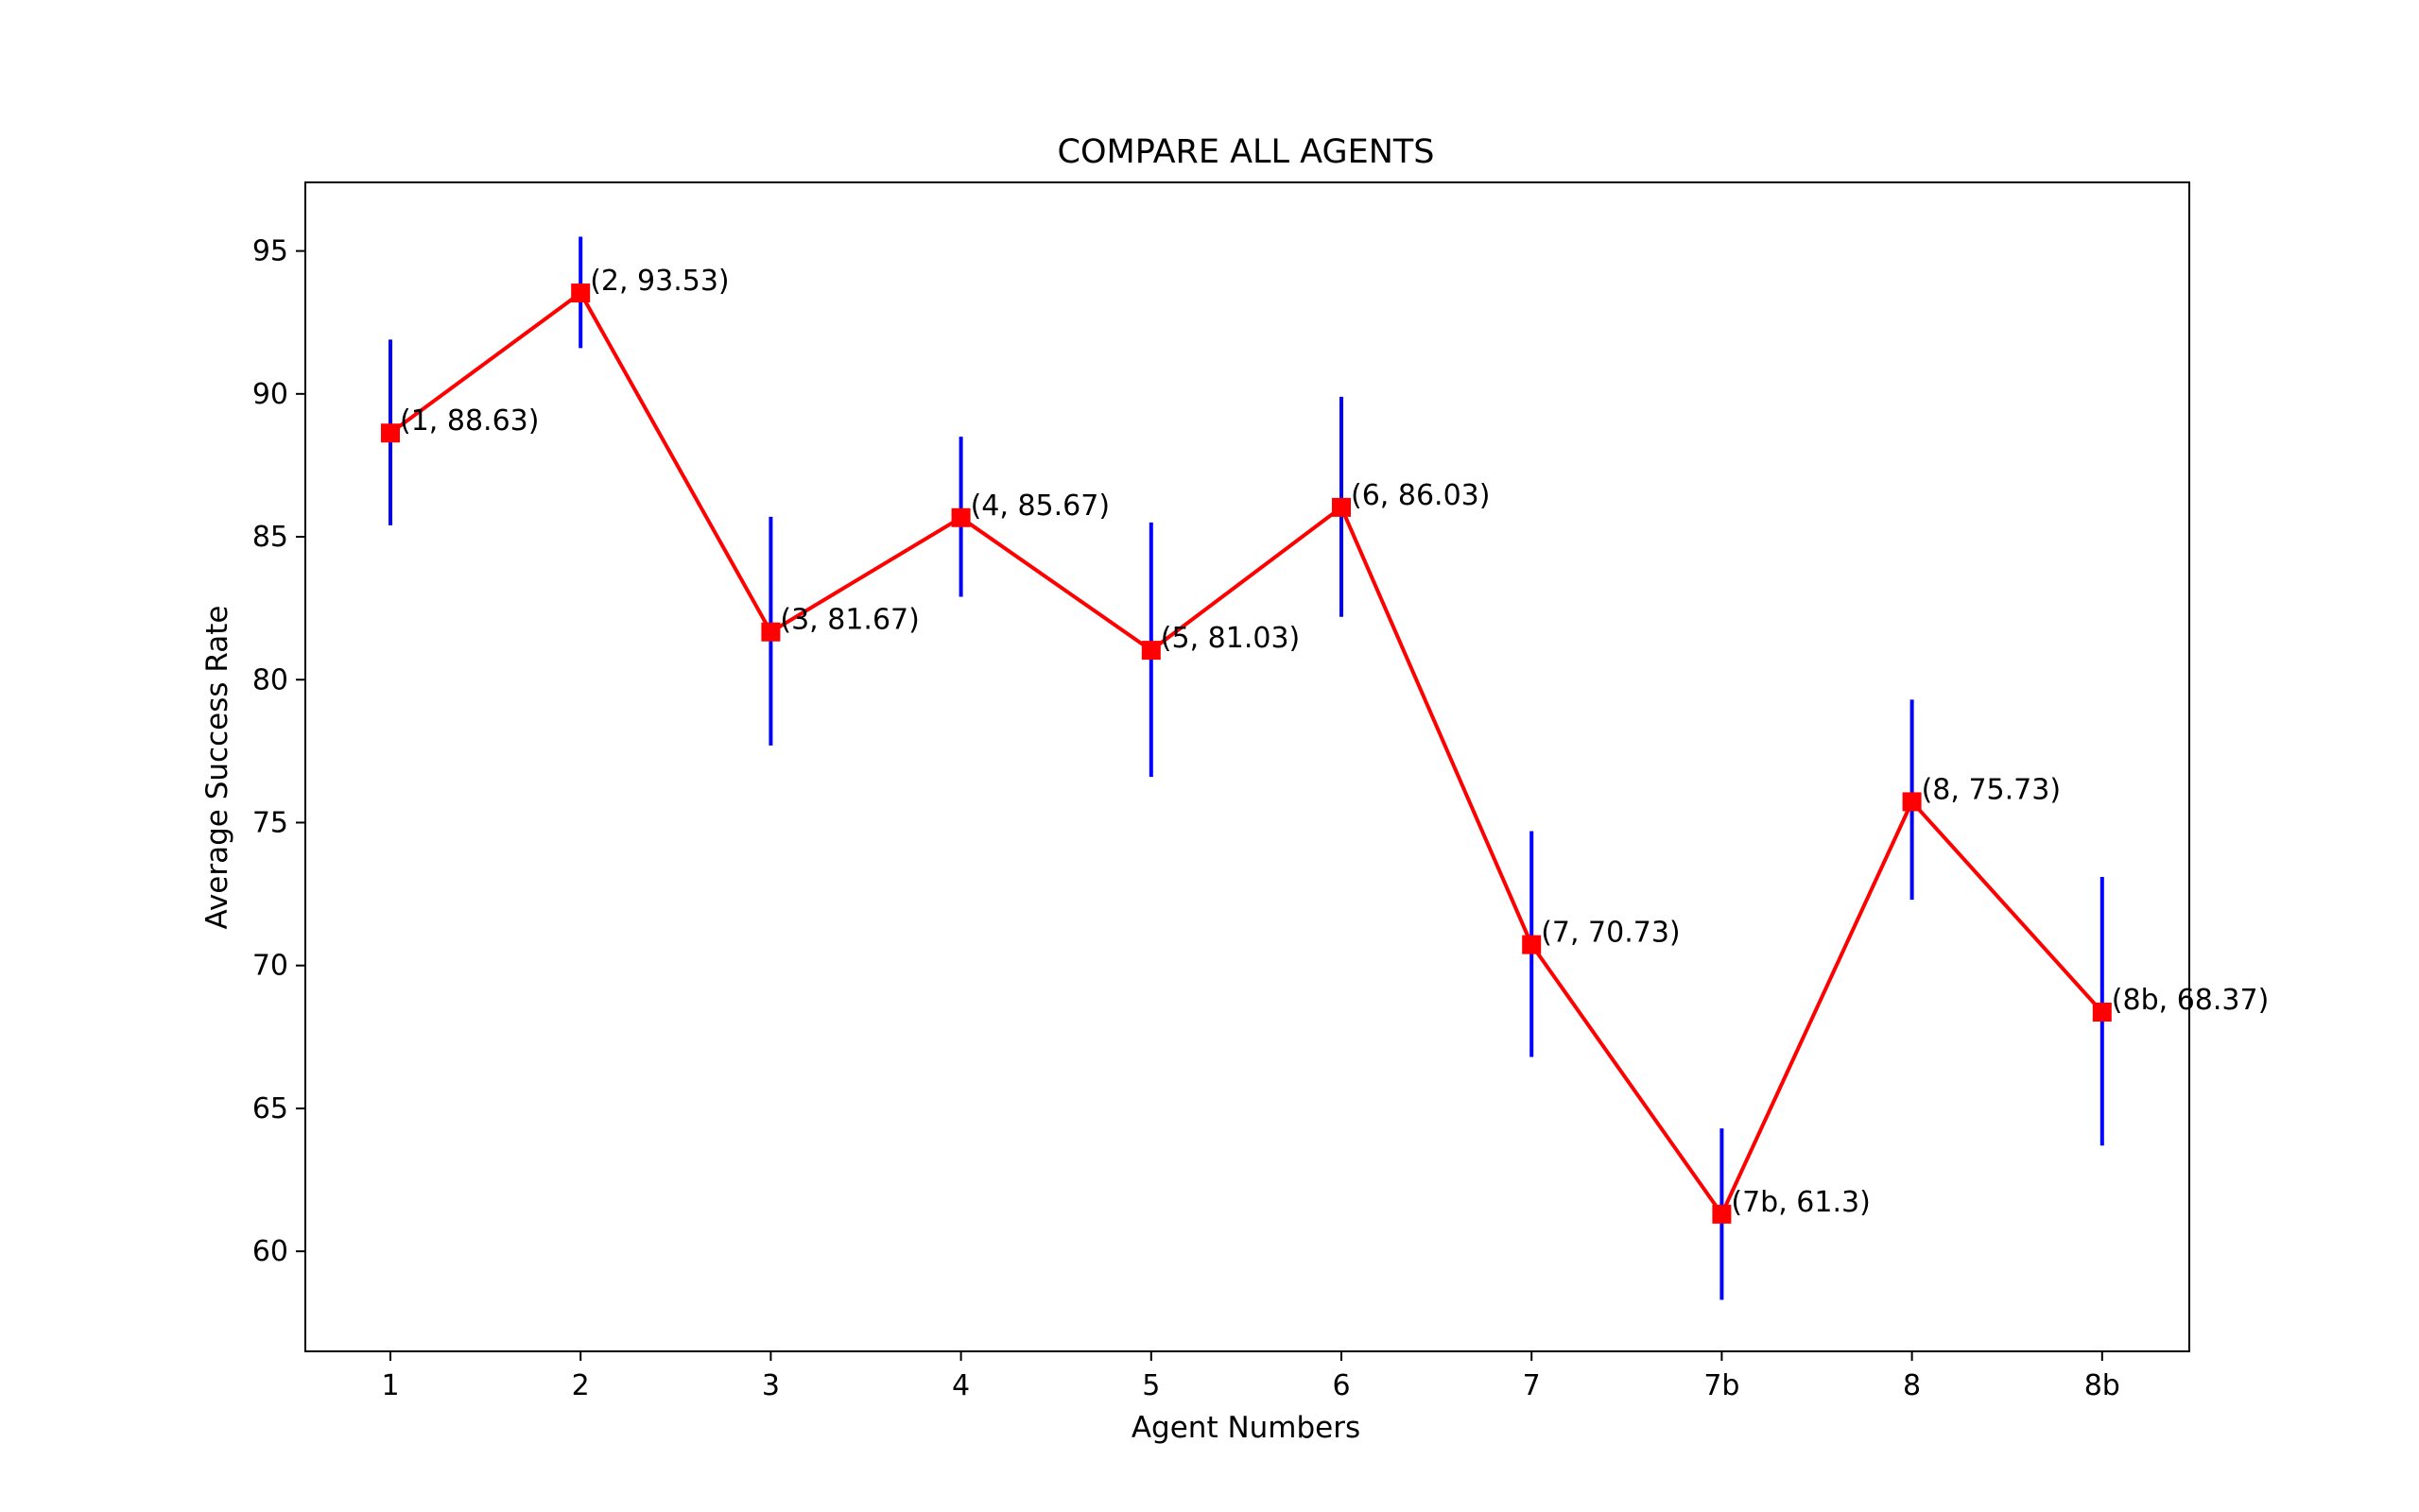  Describe the element at coordinates (1341, 1385) in the screenshot. I see `x-tick-label: 6` at that location.